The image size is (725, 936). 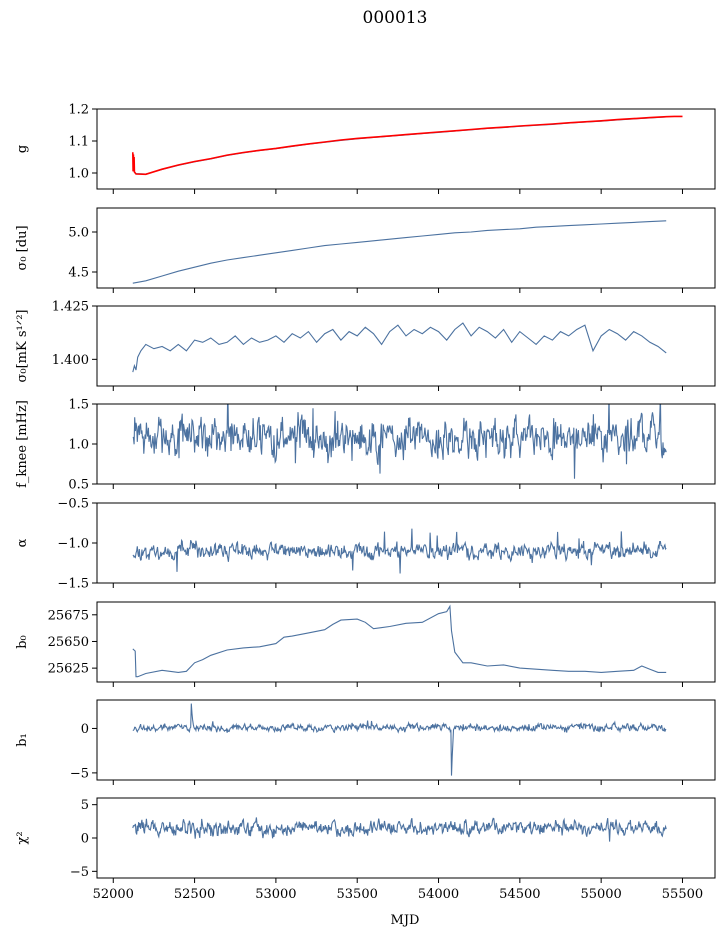 I want to click on y-tick-label: 1.1, so click(x=78, y=142).